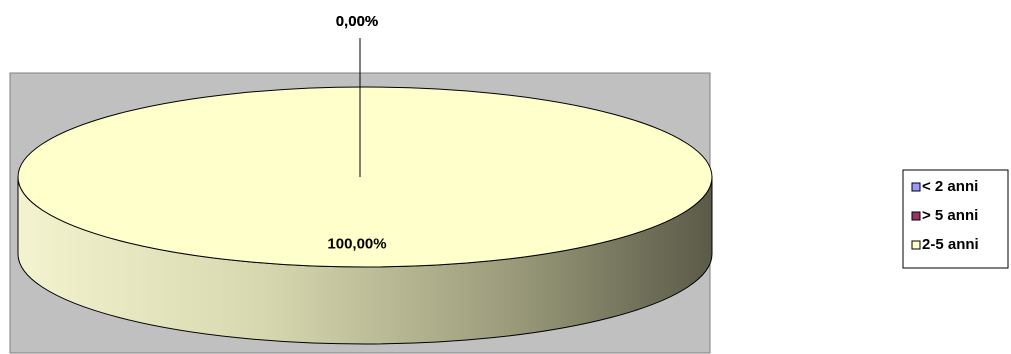 Image resolution: width=1011 pixels, height=354 pixels. Describe the element at coordinates (357, 21) in the screenshot. I see `data-label: 0,00%` at that location.